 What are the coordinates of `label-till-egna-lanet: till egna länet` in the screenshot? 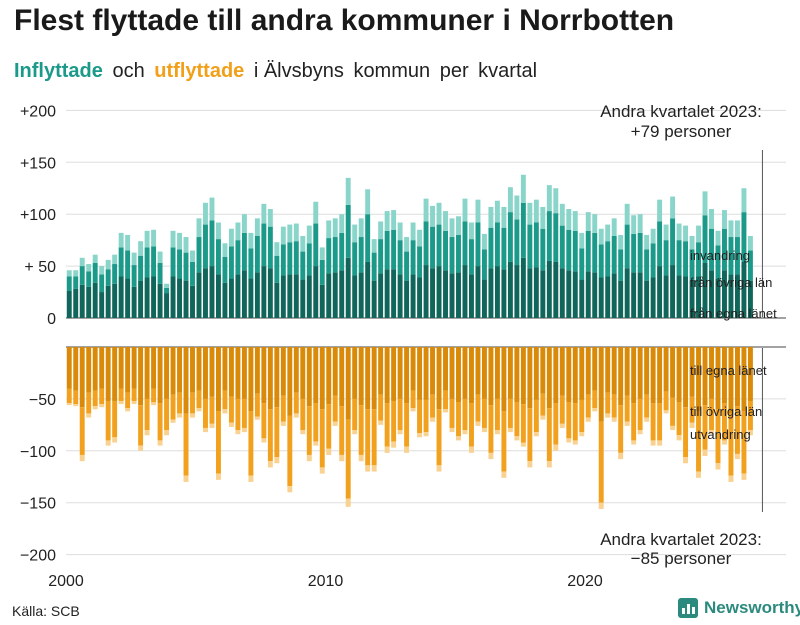 It's located at (728, 370).